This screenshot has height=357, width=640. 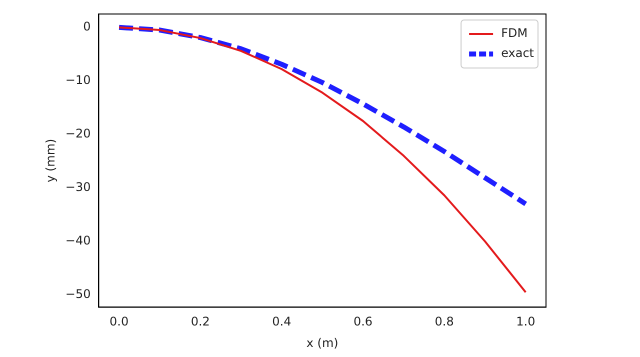 I want to click on x-tick-label: 0.2, so click(x=200, y=321).